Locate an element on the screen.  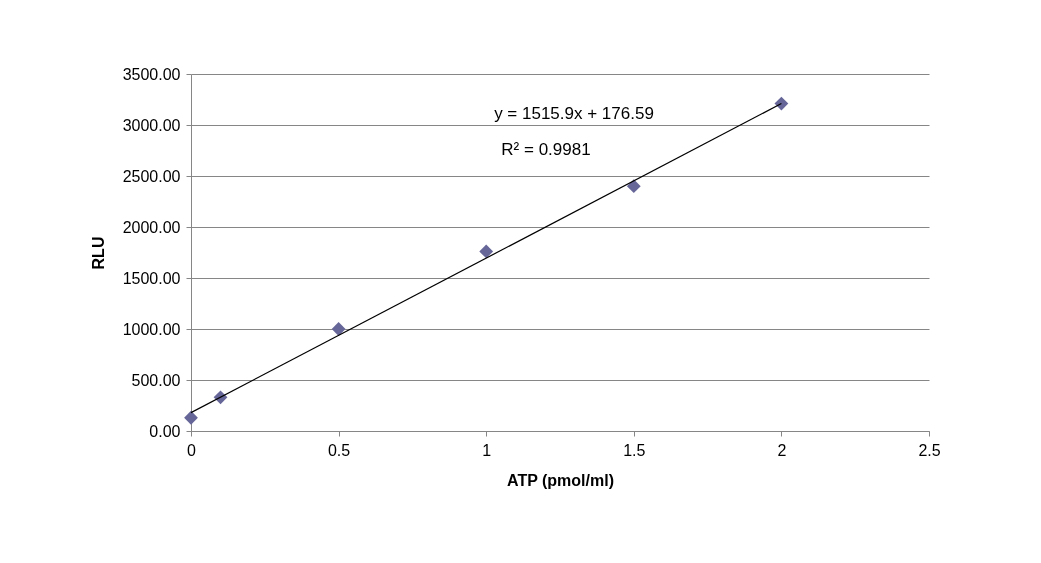
annotation: R² = 0.9981 is located at coordinates (546, 149).